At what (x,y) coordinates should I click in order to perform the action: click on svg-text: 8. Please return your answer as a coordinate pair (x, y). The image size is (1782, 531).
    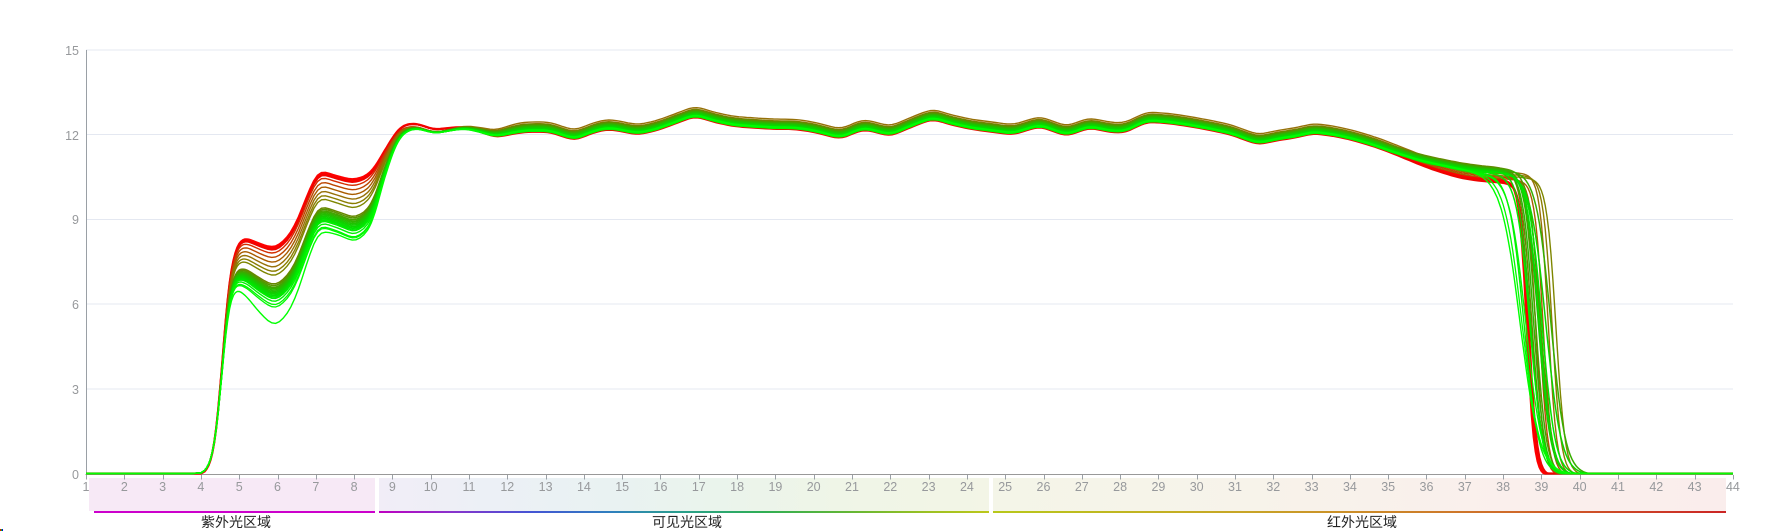
    Looking at the image, I should click on (354, 487).